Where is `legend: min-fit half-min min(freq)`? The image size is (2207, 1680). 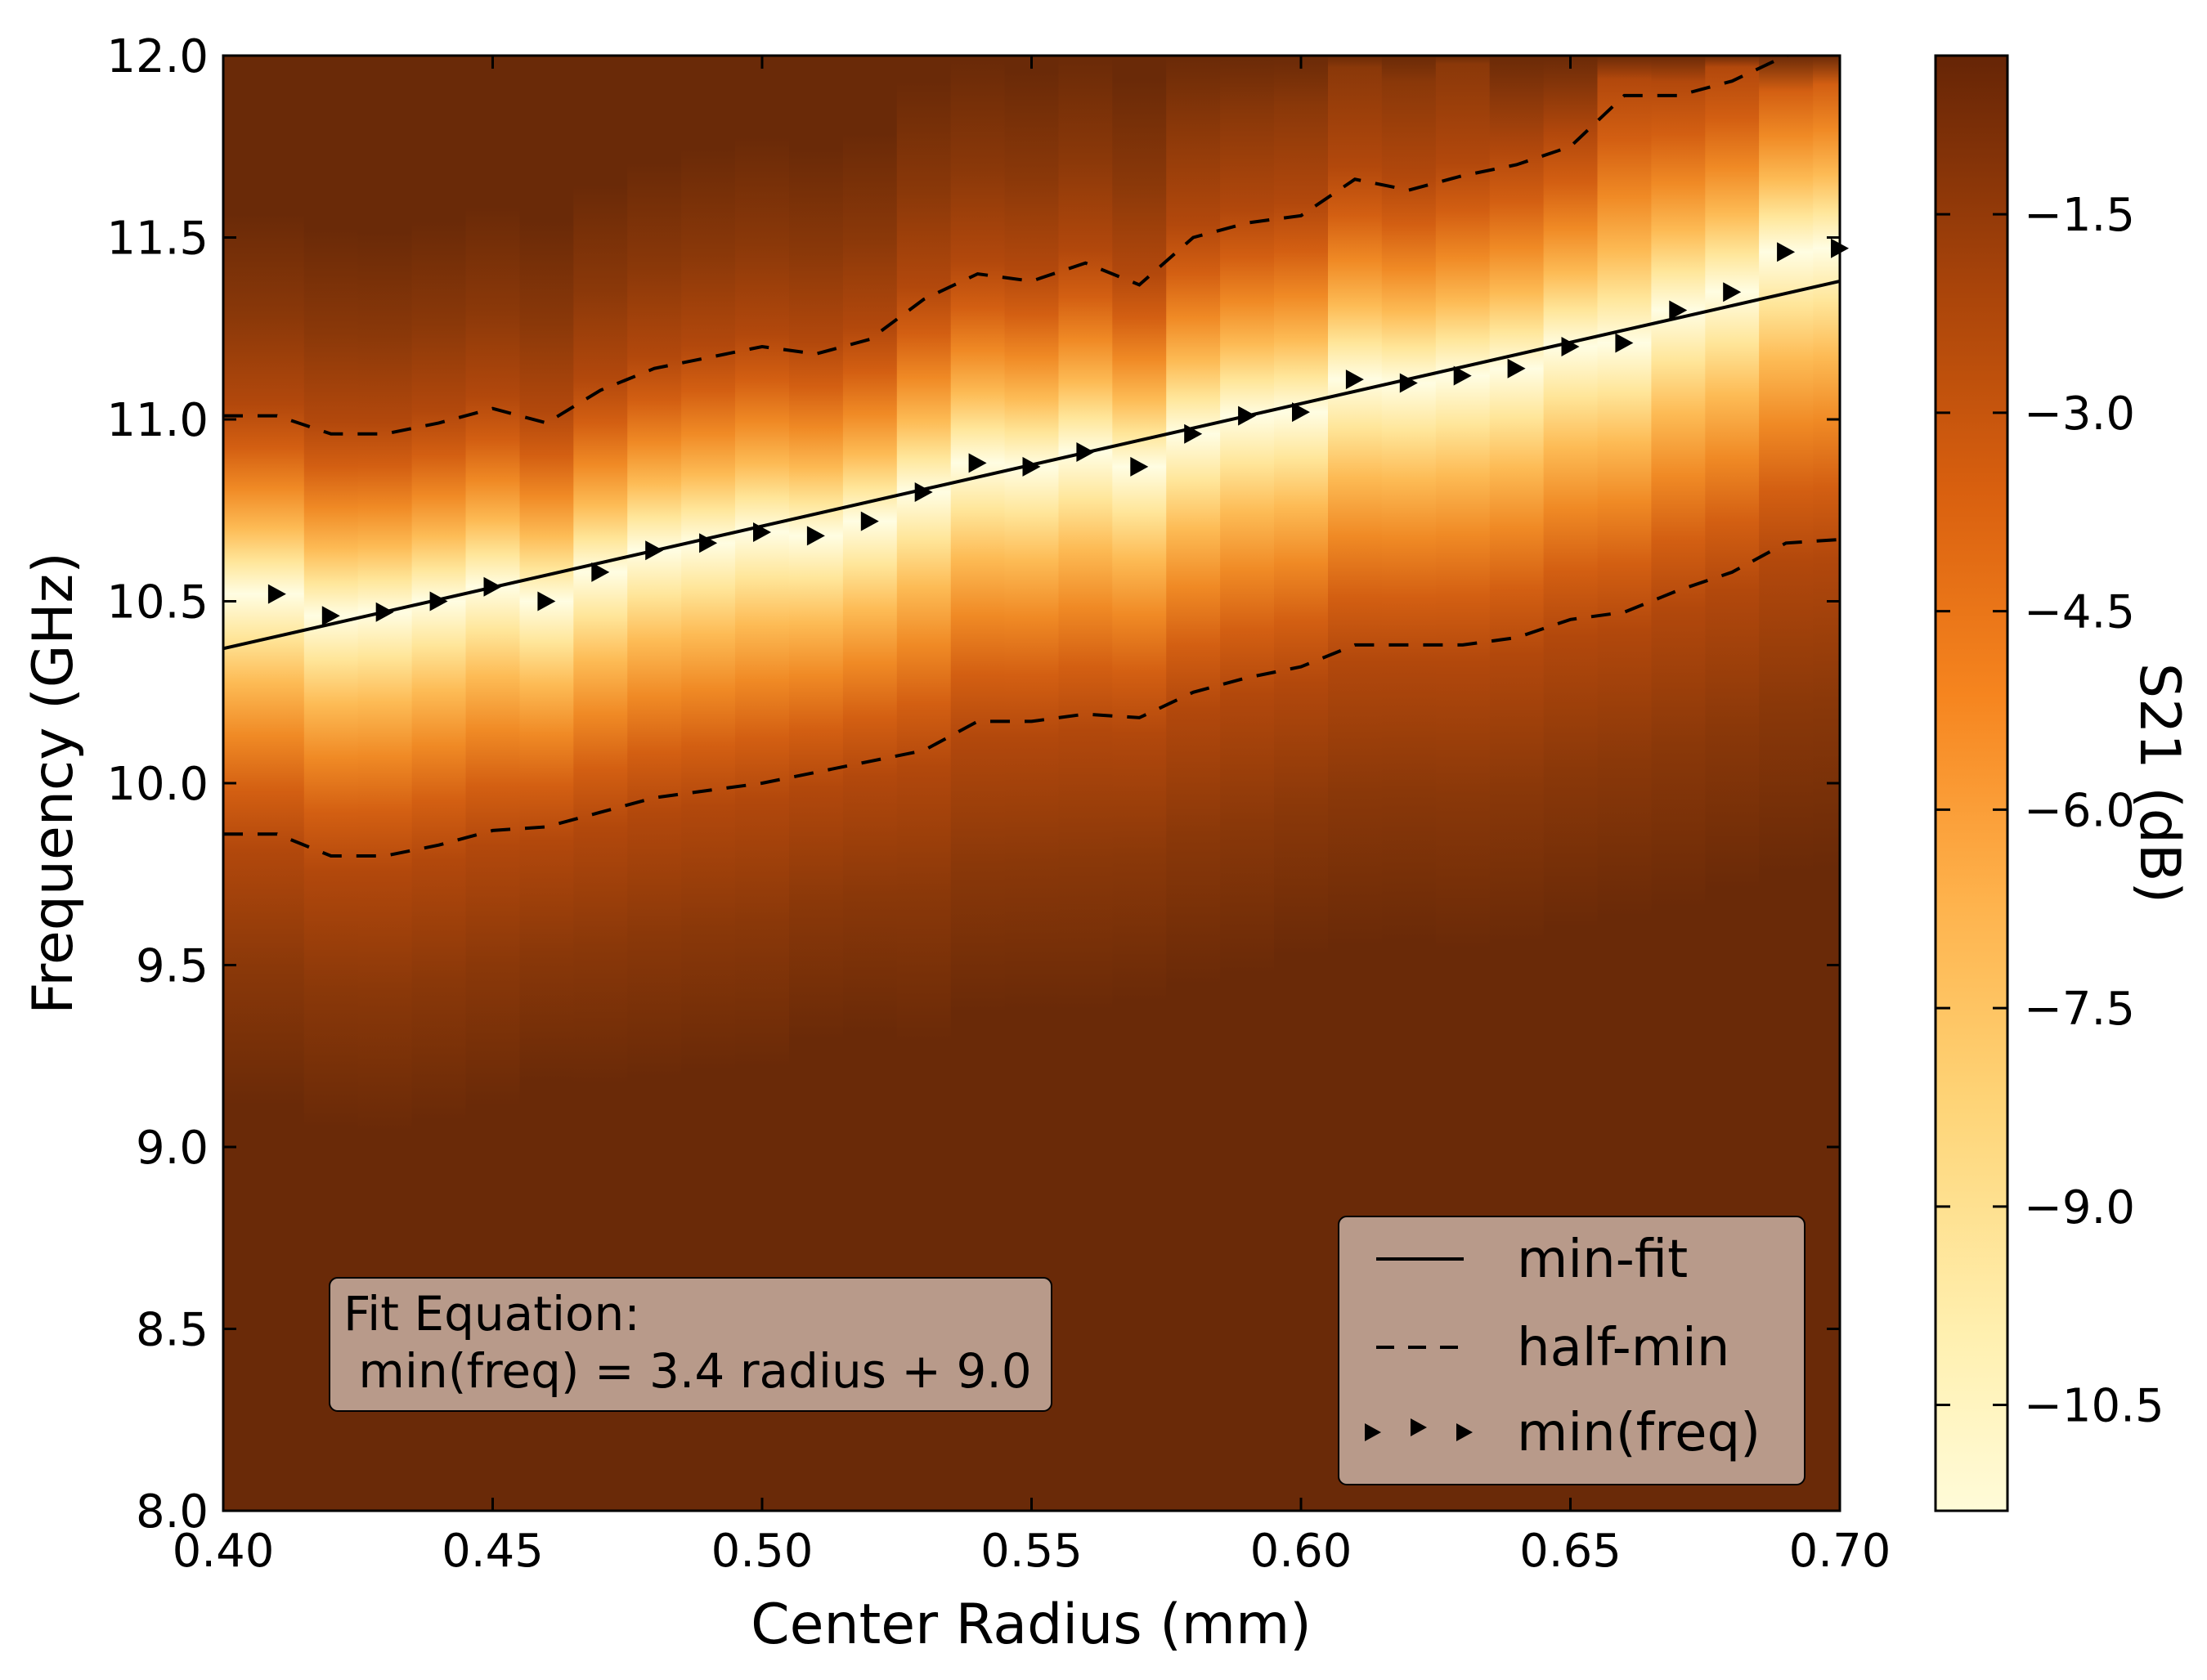
legend: min-fit half-min min(freq) is located at coordinates (1572, 1350).